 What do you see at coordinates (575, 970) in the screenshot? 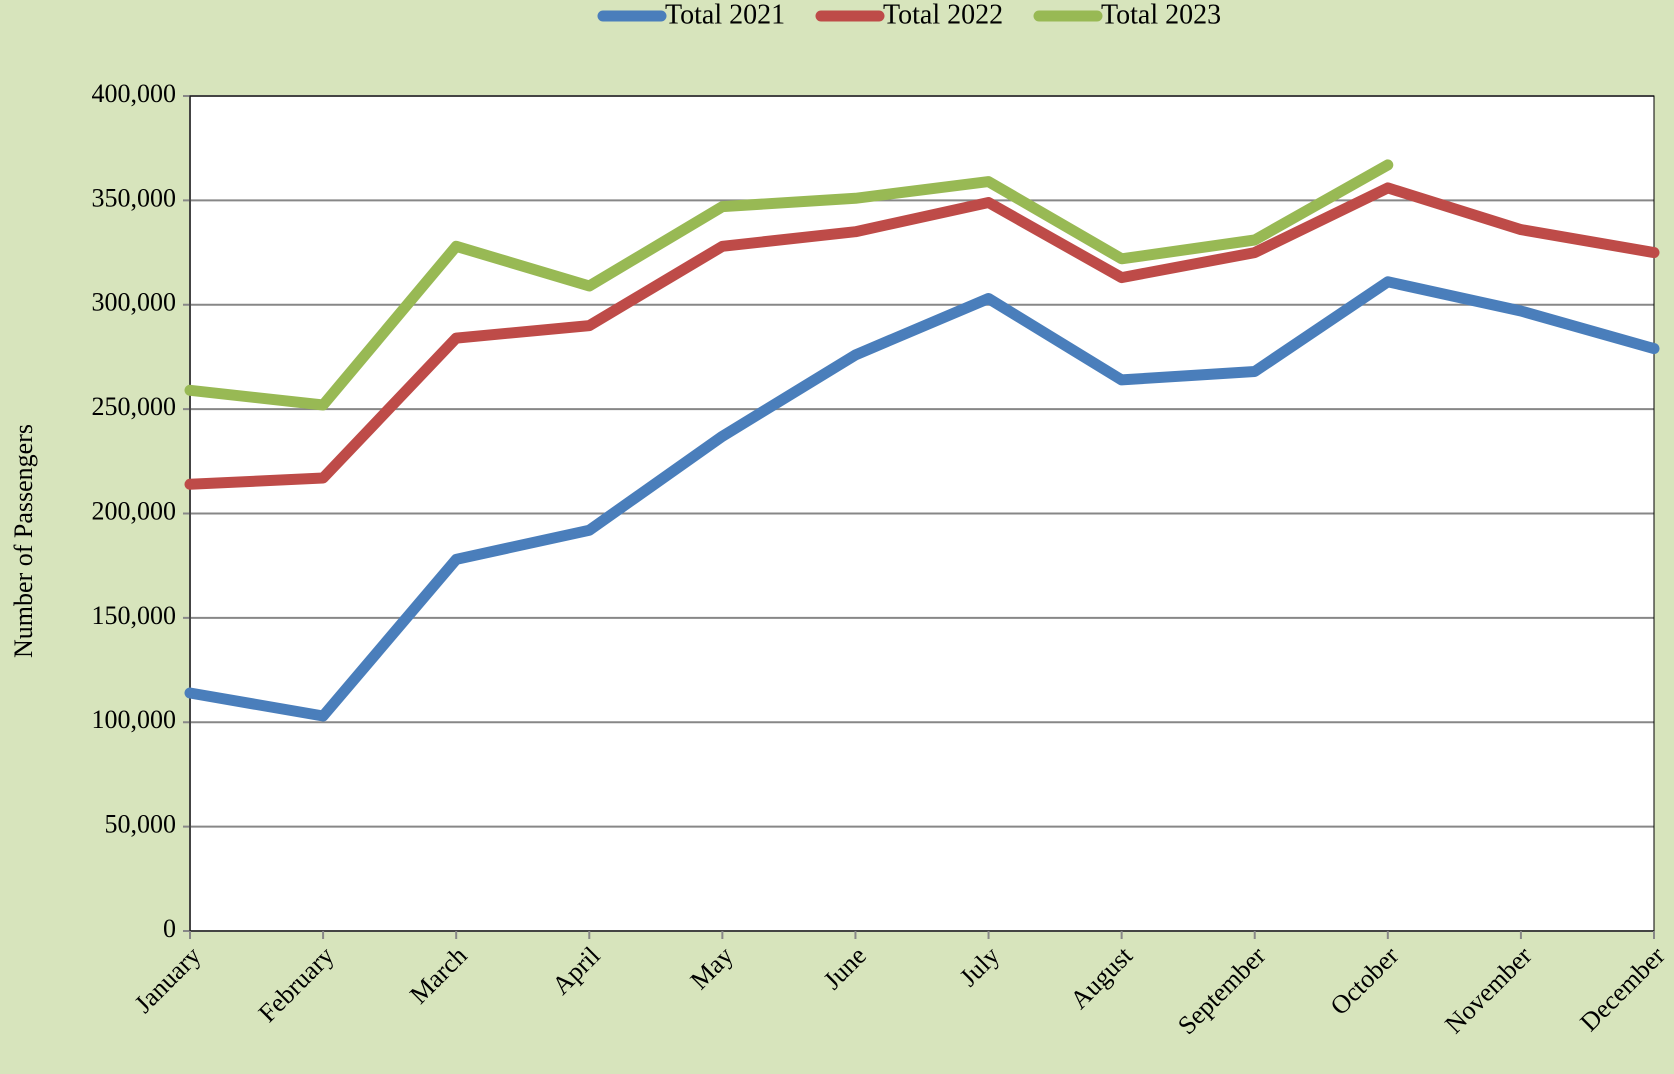
I see `x-tick-label: April` at bounding box center [575, 970].